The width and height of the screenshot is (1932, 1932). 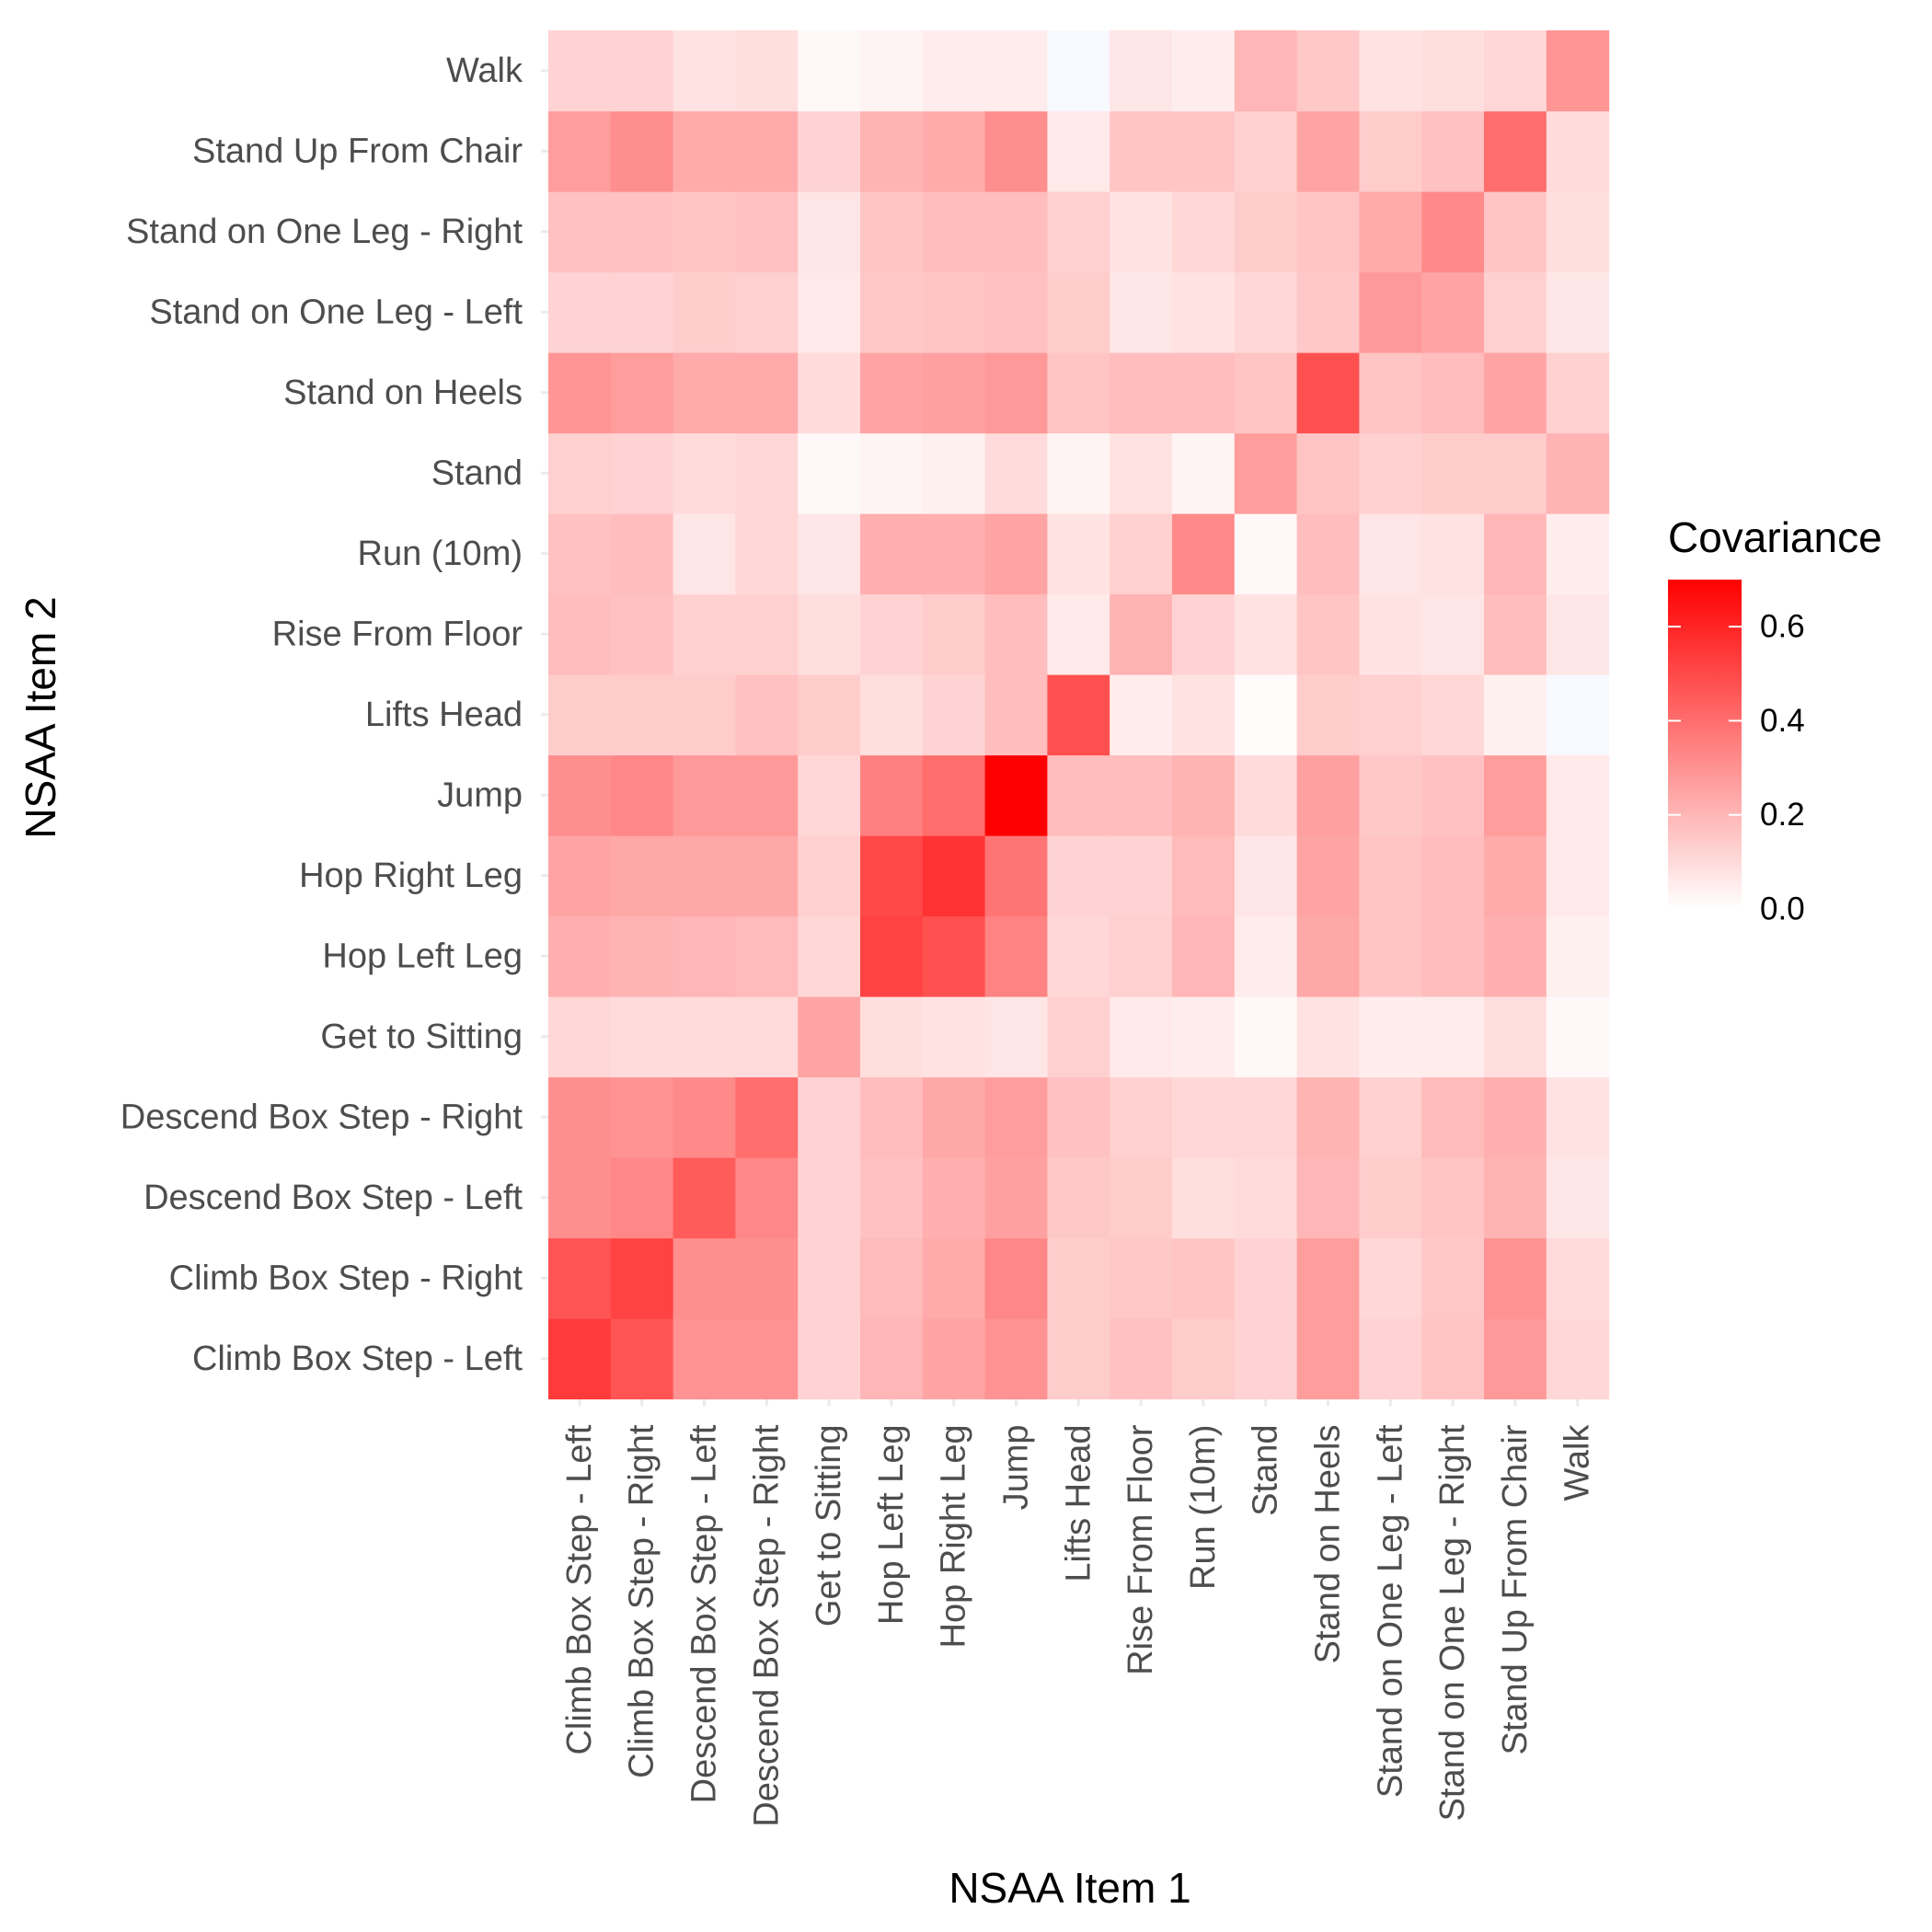 I want to click on x-axis-title: NSAA Item 1, so click(x=1069, y=1888).